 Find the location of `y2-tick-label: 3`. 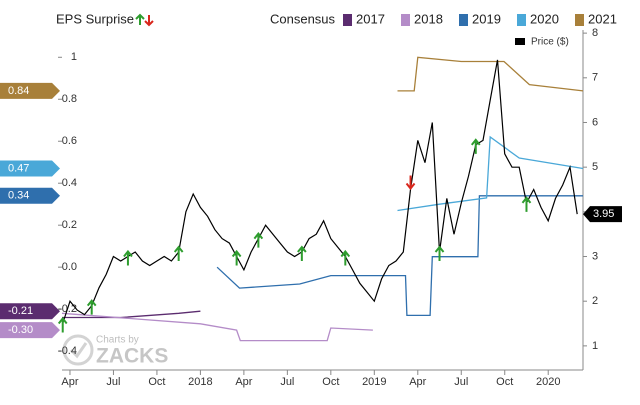

y2-tick-label: 3 is located at coordinates (595, 256).